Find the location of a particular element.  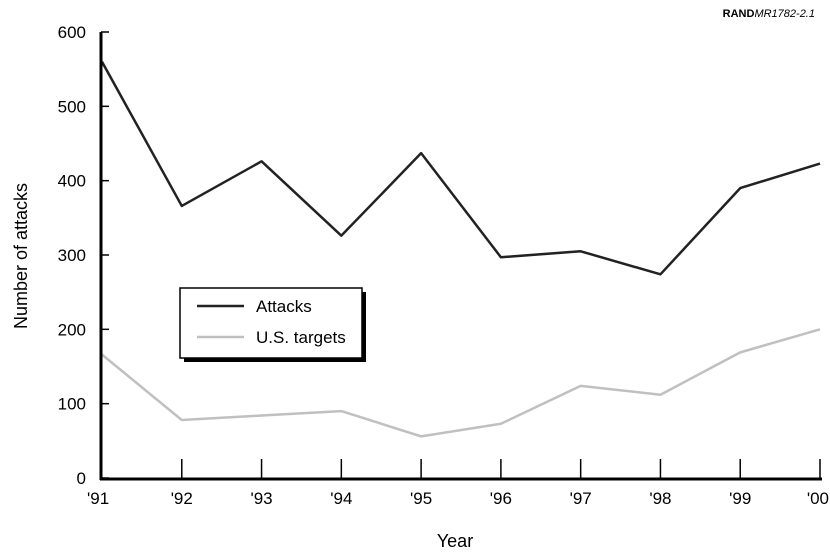

y-tick-label: 600 is located at coordinates (72, 32).